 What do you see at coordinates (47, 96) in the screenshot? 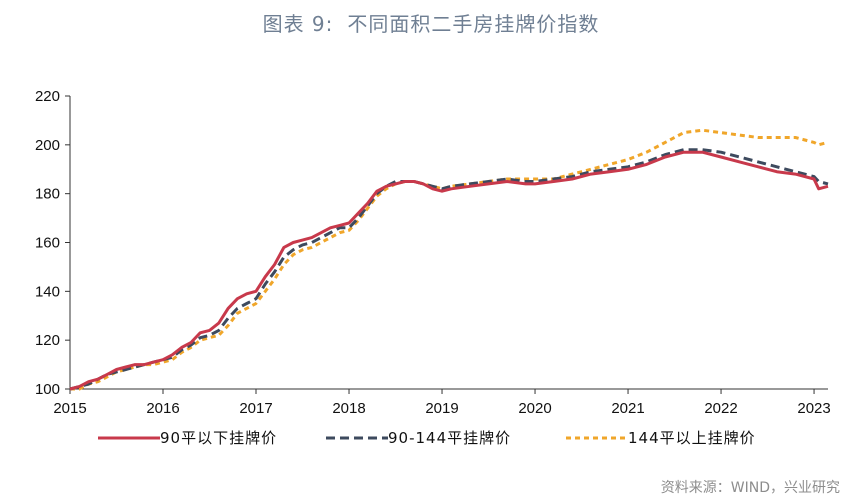
I see `y-tick-label: 220` at bounding box center [47, 96].